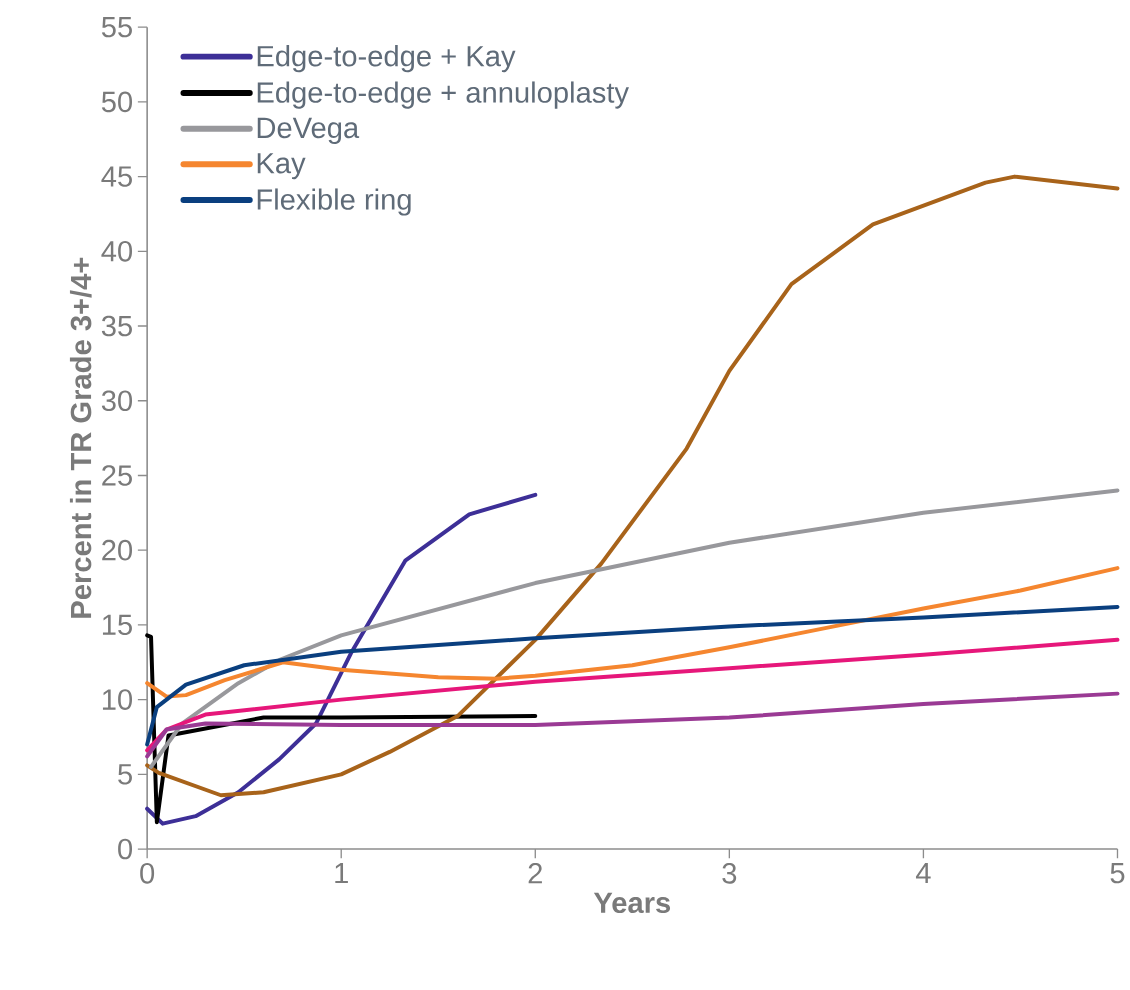 The image size is (1130, 990). What do you see at coordinates (308, 130) in the screenshot?
I see `legend-label: DeVega` at bounding box center [308, 130].